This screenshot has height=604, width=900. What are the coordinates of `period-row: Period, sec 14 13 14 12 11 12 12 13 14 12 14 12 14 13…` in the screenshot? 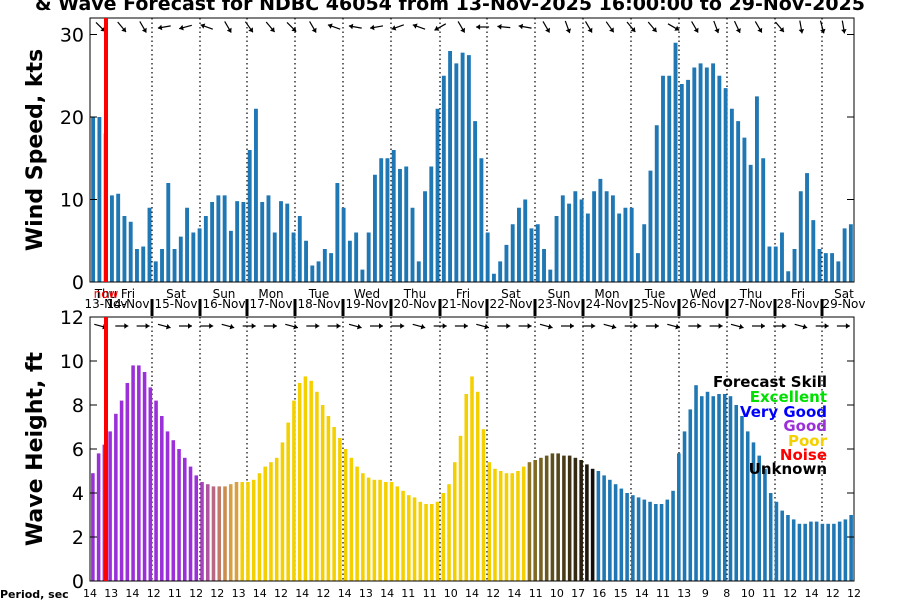 It's located at (430, 594).